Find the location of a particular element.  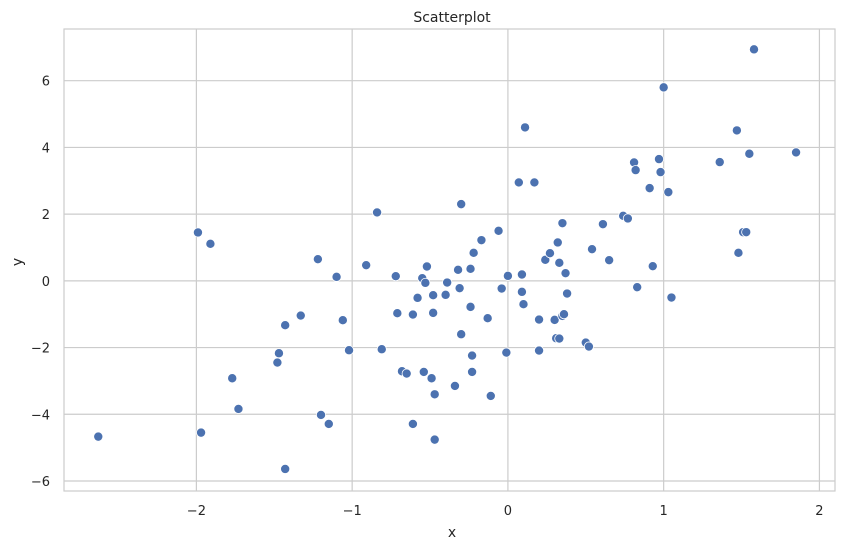

chart-title: Scatterplot is located at coordinates (452, 18).